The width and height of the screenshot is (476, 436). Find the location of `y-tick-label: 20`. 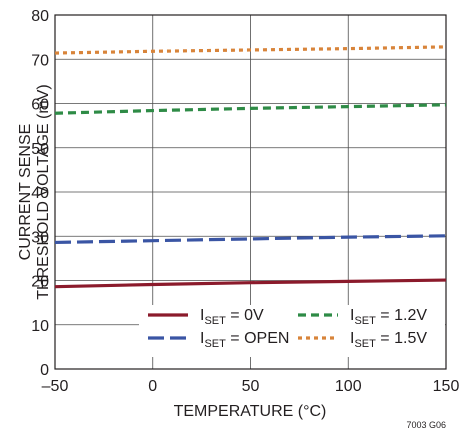

y-tick-label: 20 is located at coordinates (40, 282).